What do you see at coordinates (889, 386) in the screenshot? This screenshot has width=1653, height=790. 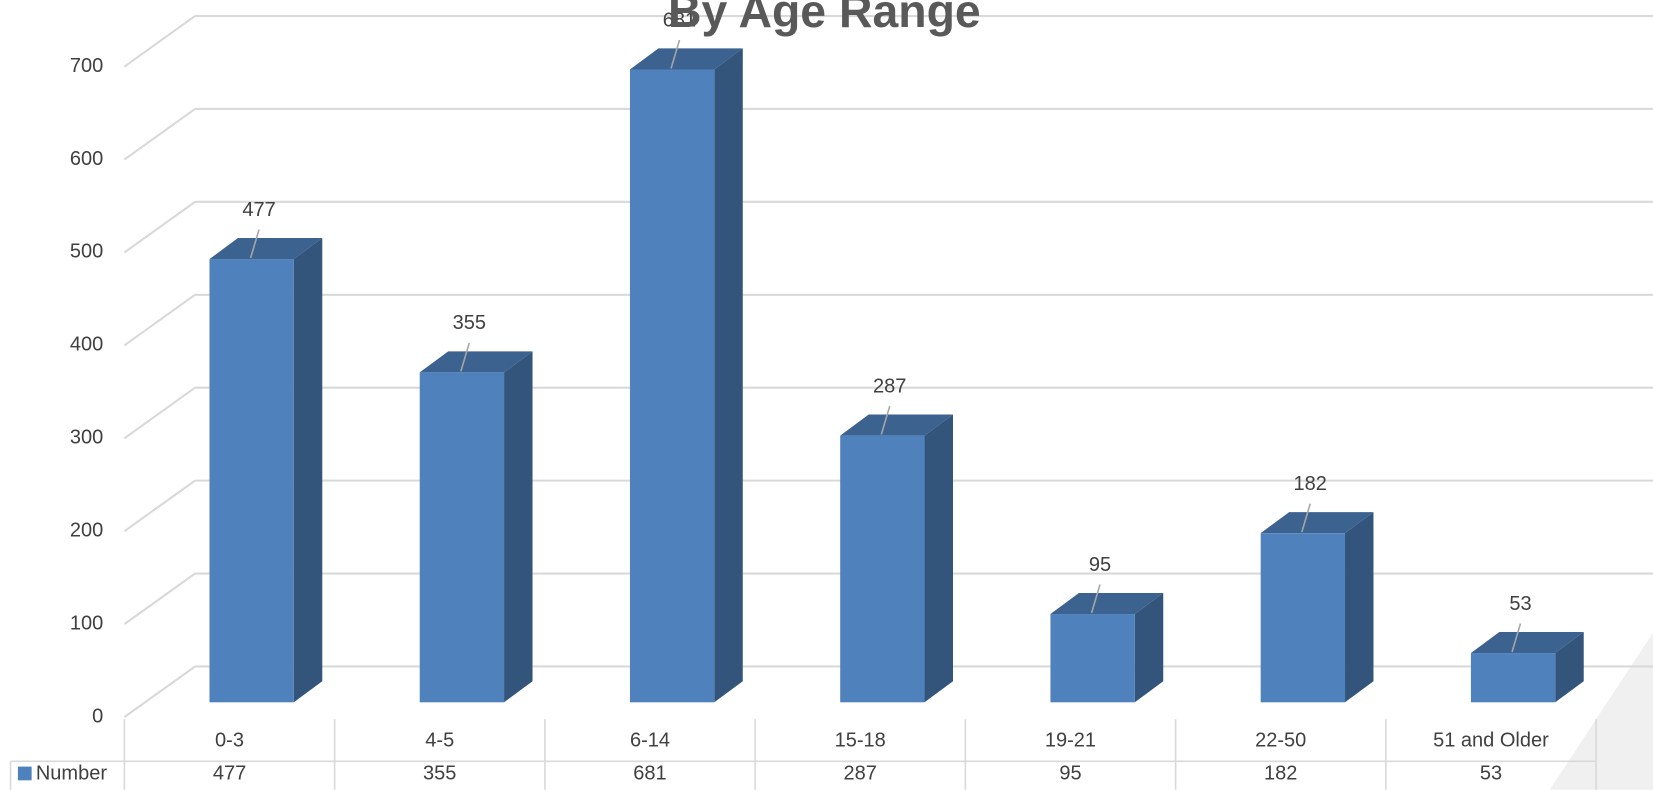 I see `data-label: 287` at bounding box center [889, 386].